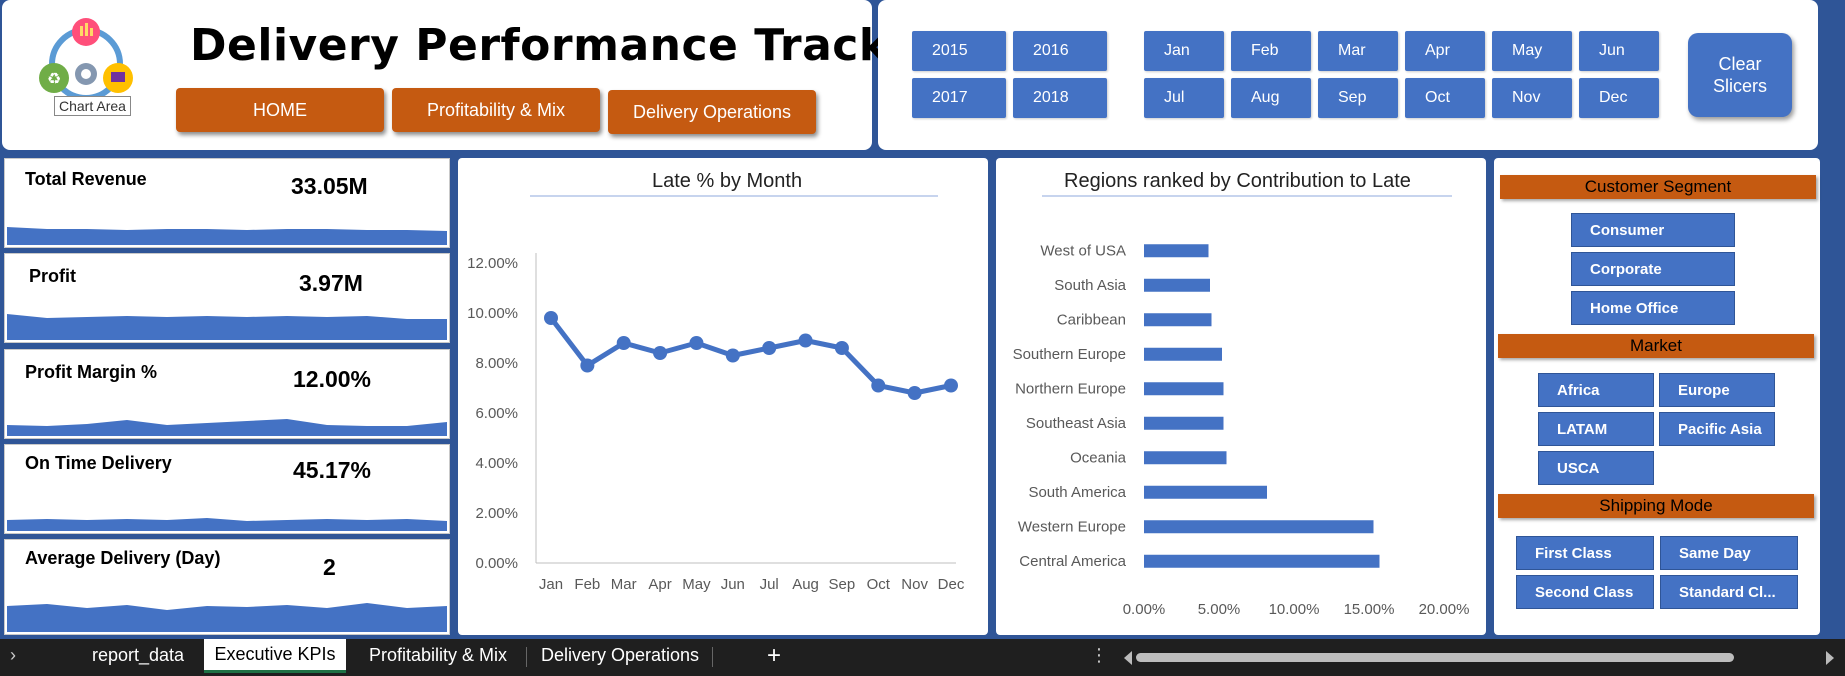 The image size is (1845, 676). I want to click on scroll-left-icon, so click(1128, 658).